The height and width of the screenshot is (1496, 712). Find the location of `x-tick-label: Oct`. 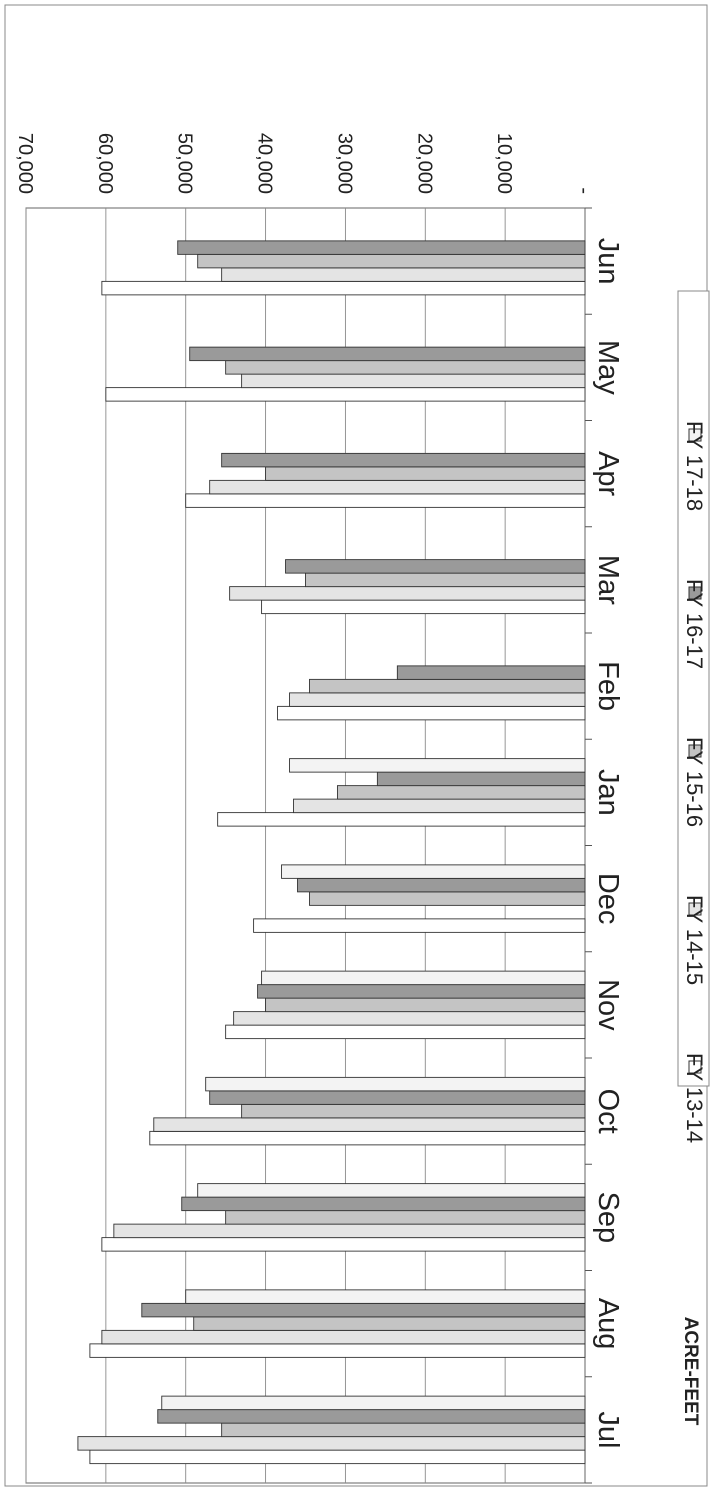

x-tick-label: Oct is located at coordinates (608, 1111).